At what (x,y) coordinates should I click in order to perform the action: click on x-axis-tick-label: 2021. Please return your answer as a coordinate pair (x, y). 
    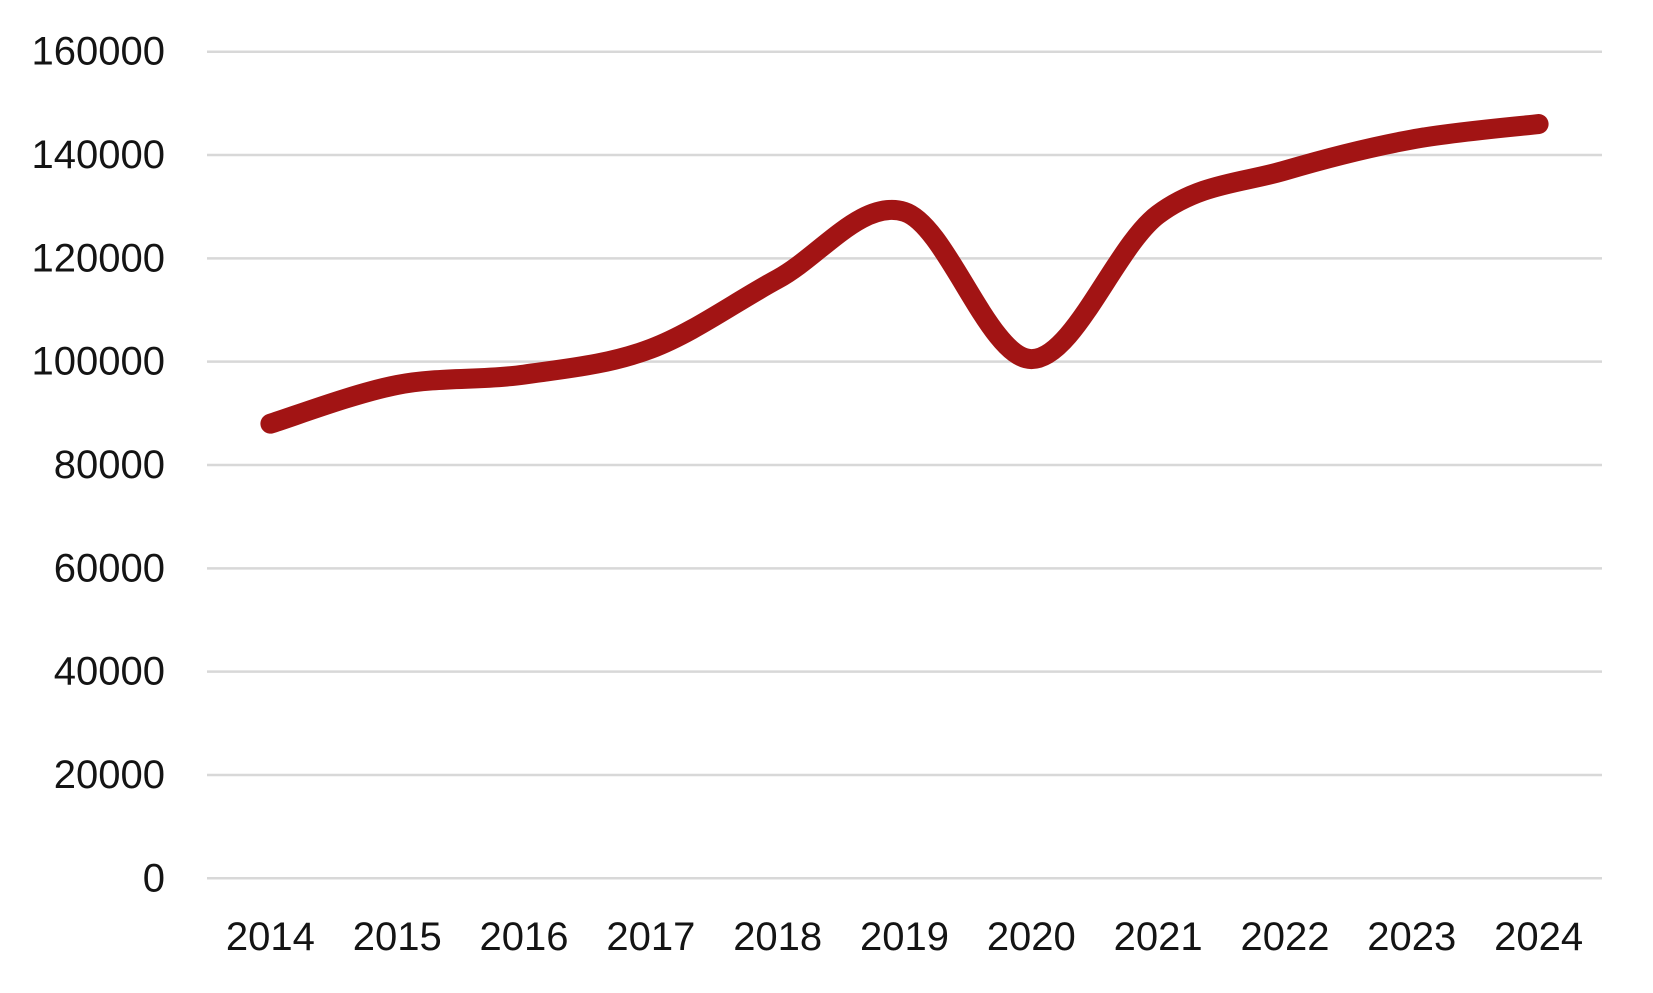
    Looking at the image, I should click on (1158, 937).